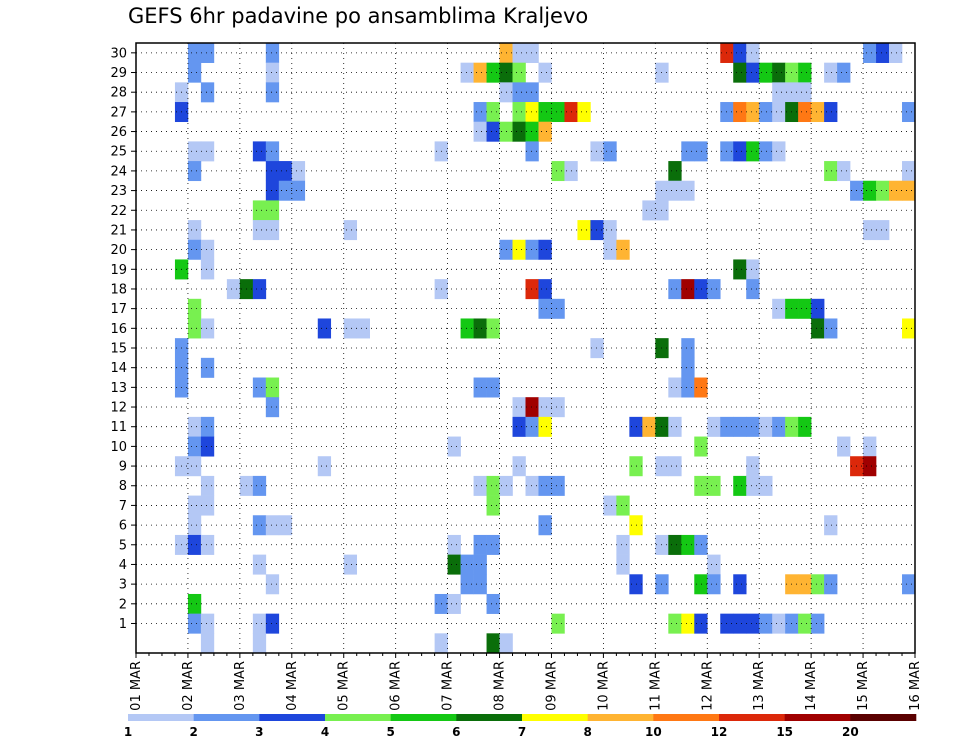 This screenshot has width=960, height=742. I want to click on y-tick-label: 5, so click(123, 545).